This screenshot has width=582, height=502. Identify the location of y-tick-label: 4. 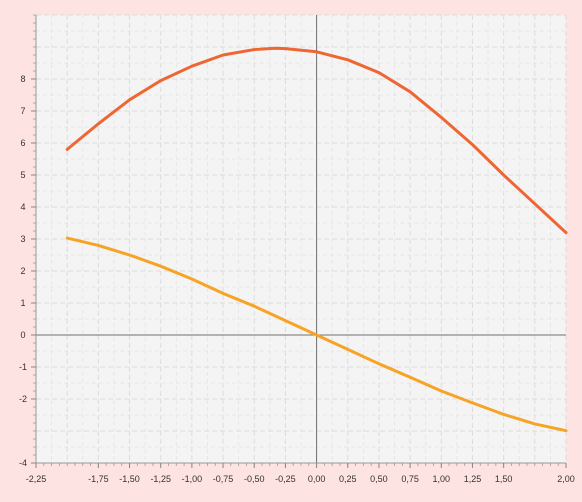
(22, 207).